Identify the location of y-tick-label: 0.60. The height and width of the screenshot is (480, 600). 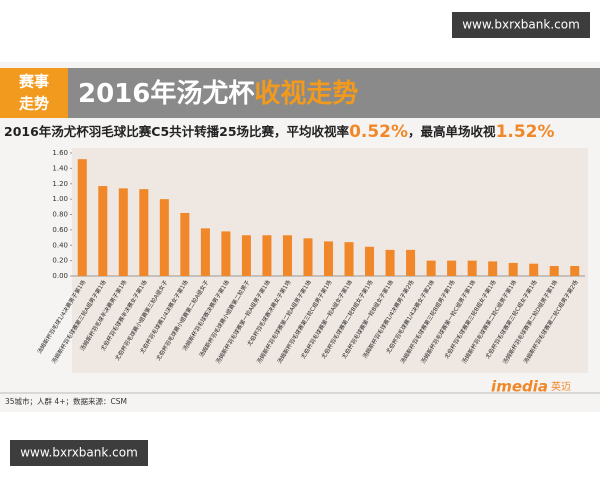
(60, 230).